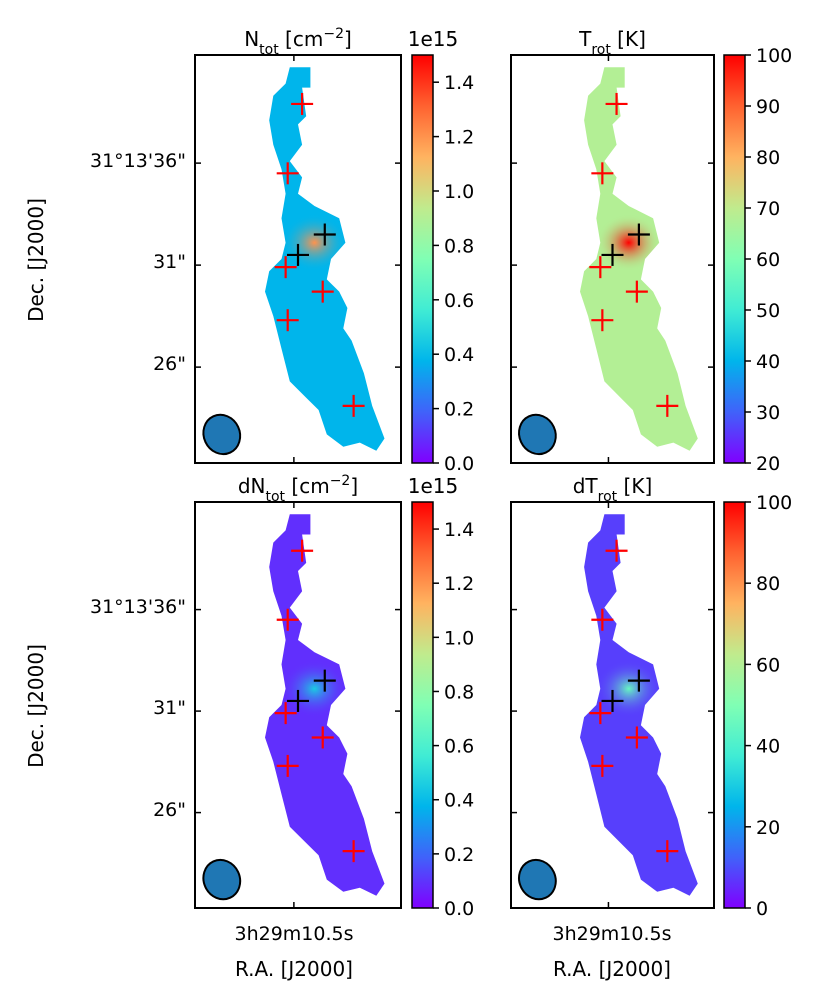 This screenshot has width=830, height=1002. I want to click on x-tick-label-right: 3h29m10.5s, so click(611, 934).